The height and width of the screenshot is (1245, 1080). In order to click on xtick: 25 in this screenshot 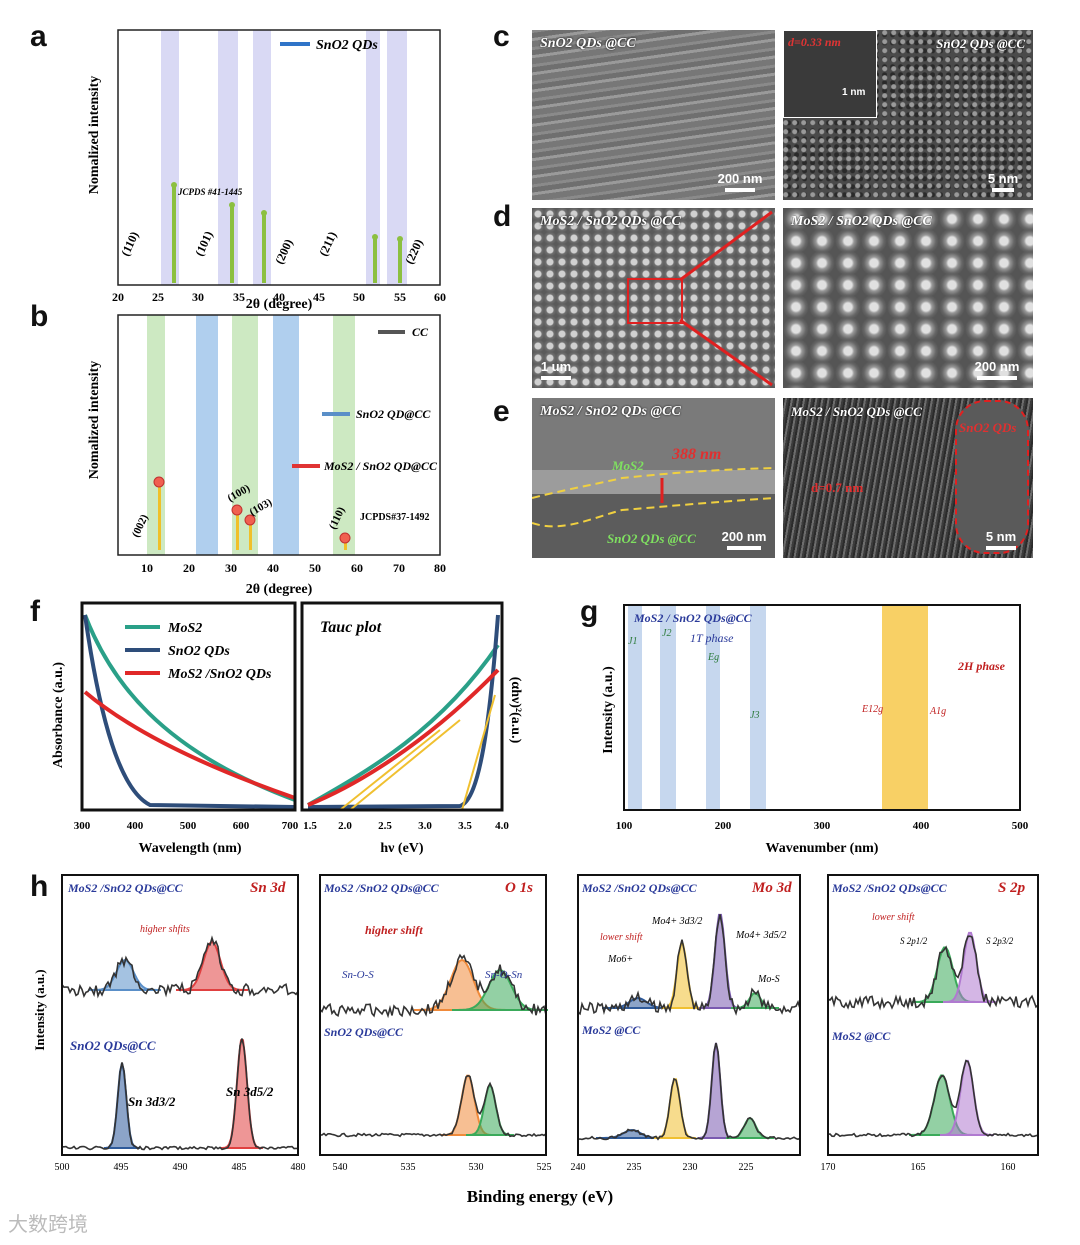, I will do `click(158, 297)`.